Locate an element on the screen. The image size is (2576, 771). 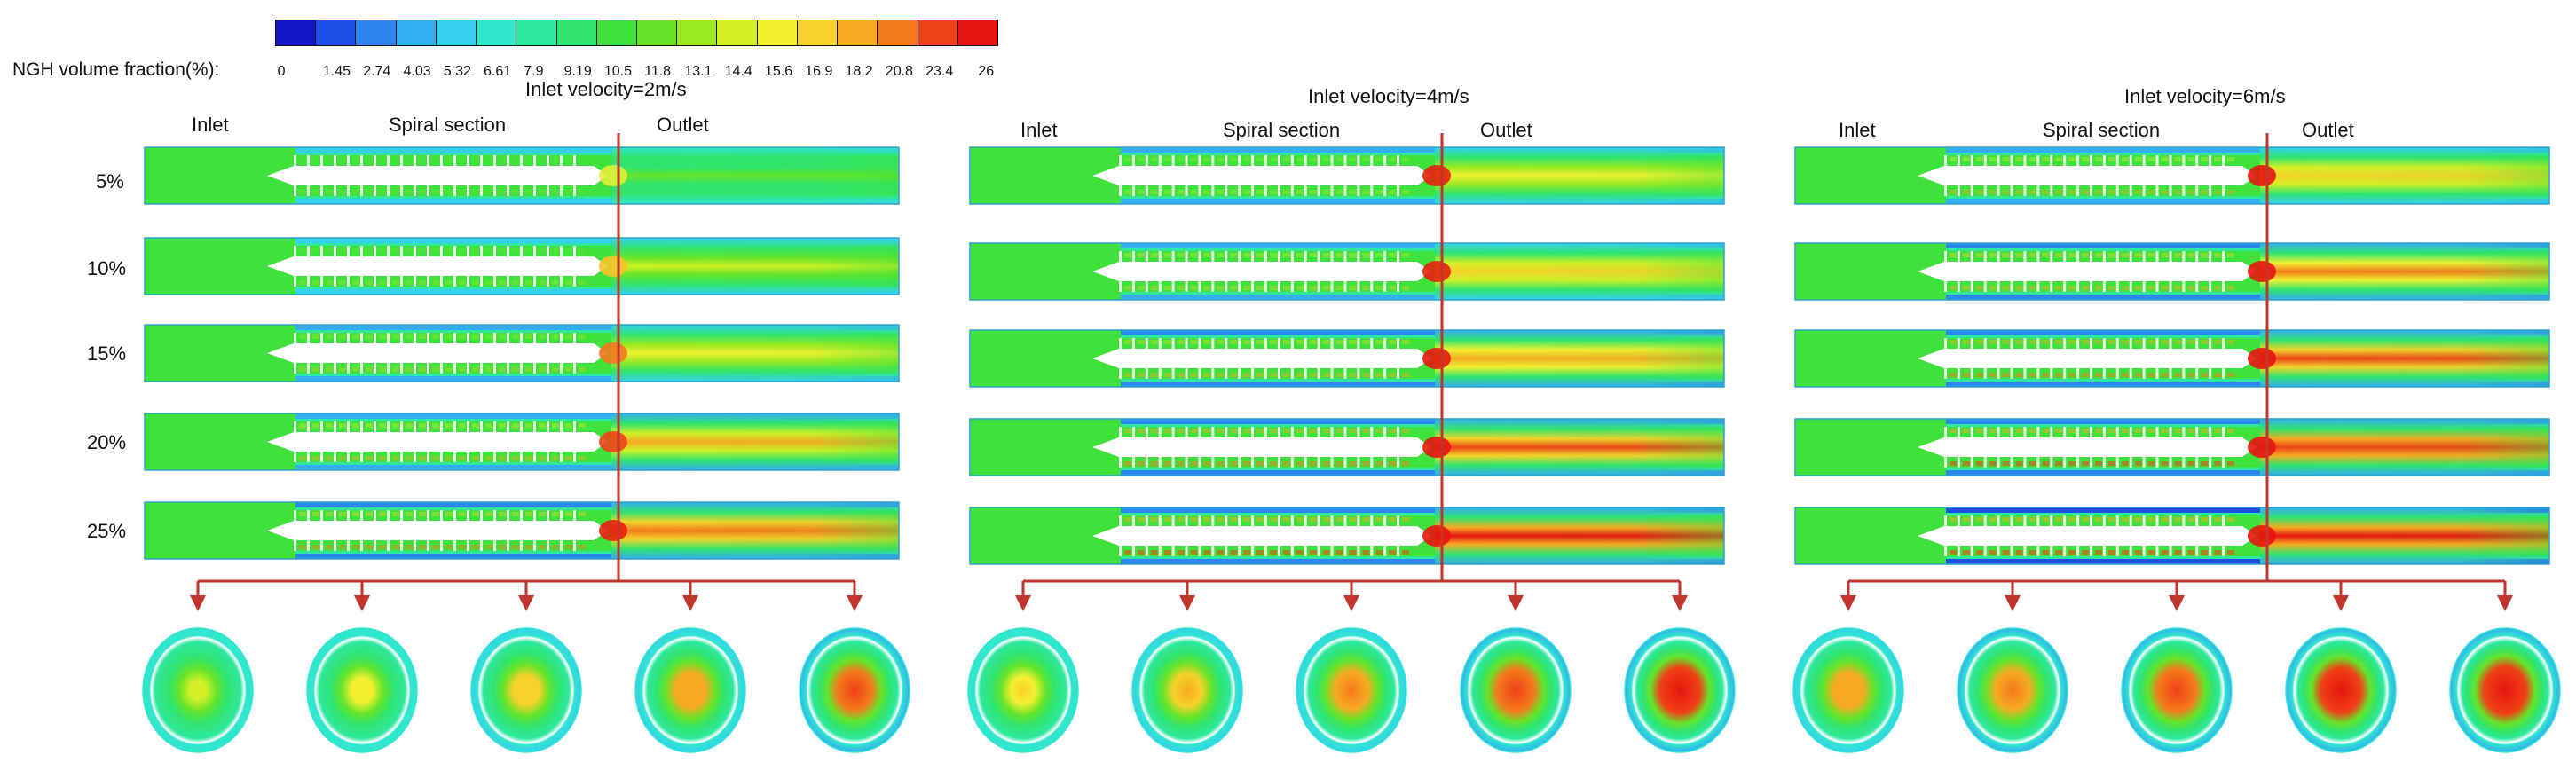
colorbar-tick-label: 6.61 is located at coordinates (498, 71).